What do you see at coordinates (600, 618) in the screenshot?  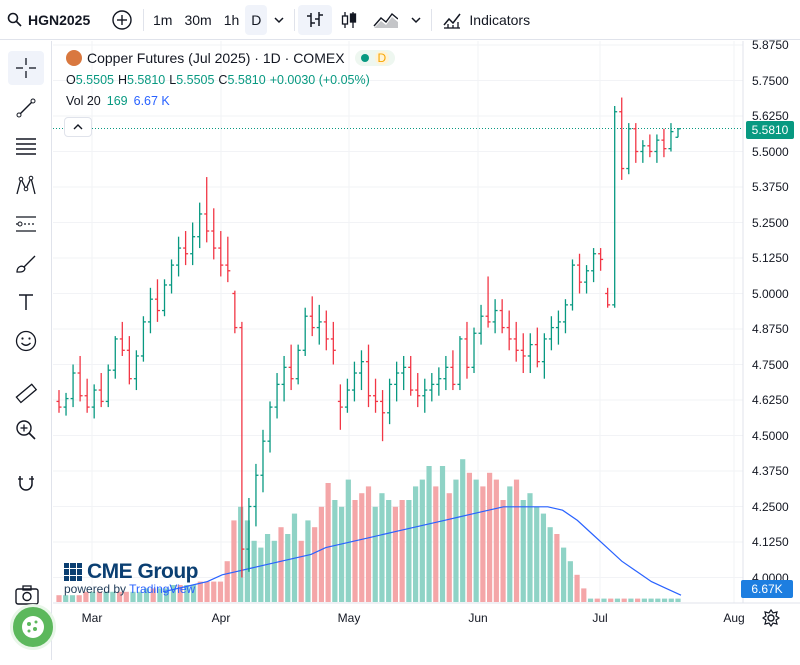 I see `time-tick-jul: Jul` at bounding box center [600, 618].